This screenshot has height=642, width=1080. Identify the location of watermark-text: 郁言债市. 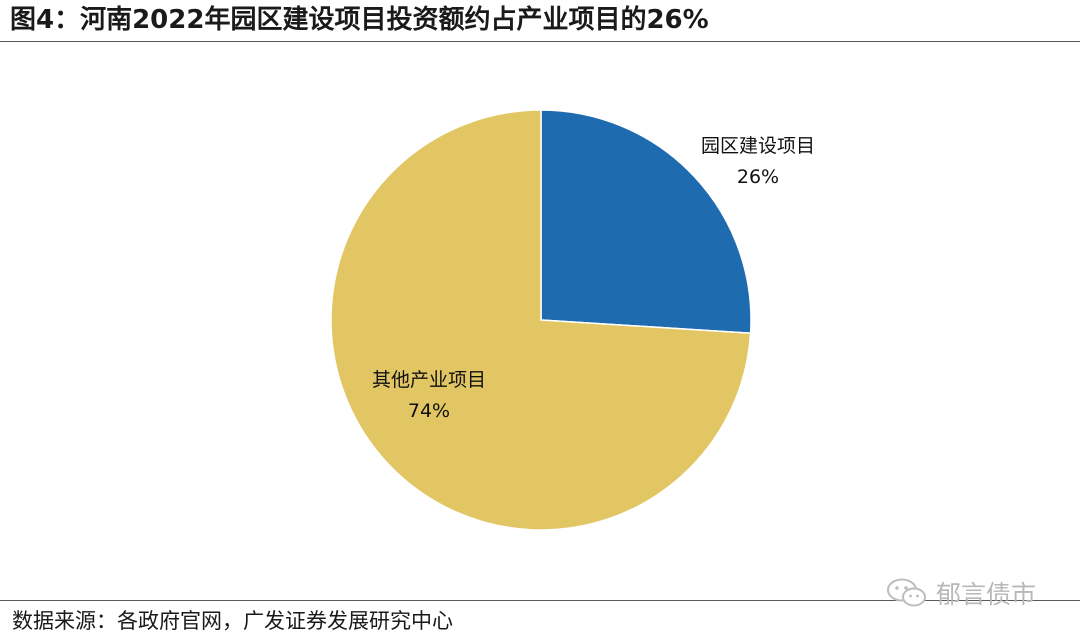
(986, 594).